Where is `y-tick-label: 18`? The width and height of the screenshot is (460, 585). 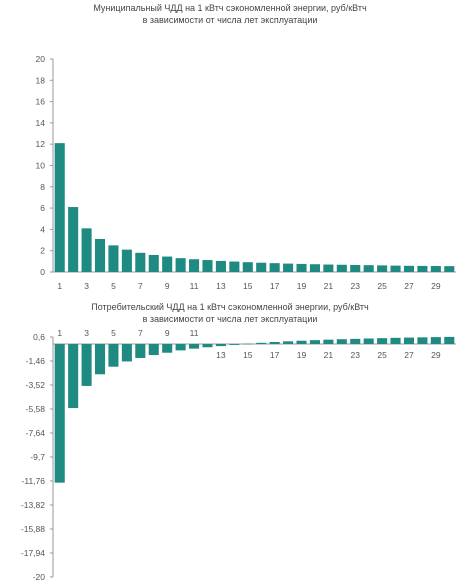
y-tick-label: 18 is located at coordinates (41, 80).